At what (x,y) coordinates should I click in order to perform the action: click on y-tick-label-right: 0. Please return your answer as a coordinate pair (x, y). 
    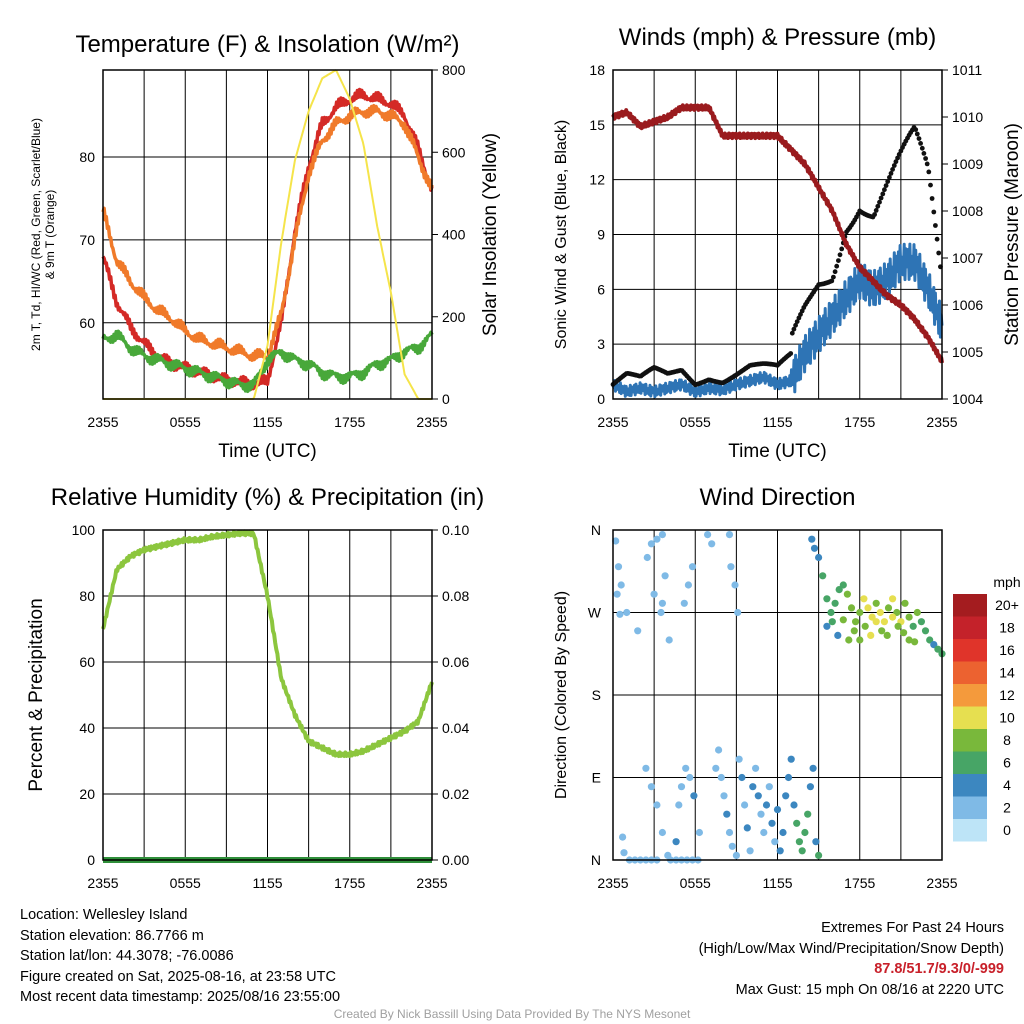
    Looking at the image, I should click on (446, 399).